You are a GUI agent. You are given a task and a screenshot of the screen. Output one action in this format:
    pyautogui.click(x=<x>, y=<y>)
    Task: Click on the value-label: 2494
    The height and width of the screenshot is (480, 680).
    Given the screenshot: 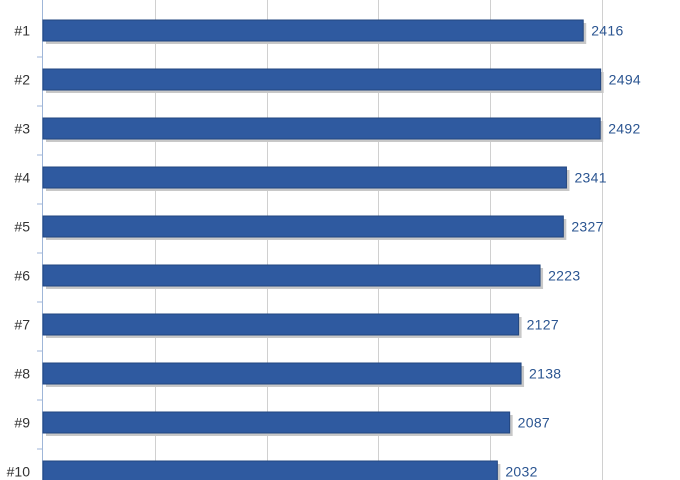 What is the action you would take?
    pyautogui.click(x=625, y=80)
    